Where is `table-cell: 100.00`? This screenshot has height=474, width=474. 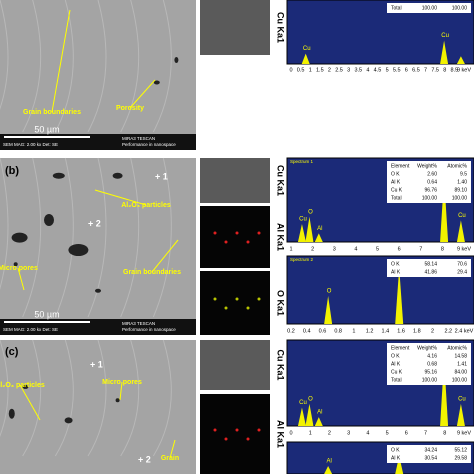 table-cell: 100.00 is located at coordinates (430, 8).